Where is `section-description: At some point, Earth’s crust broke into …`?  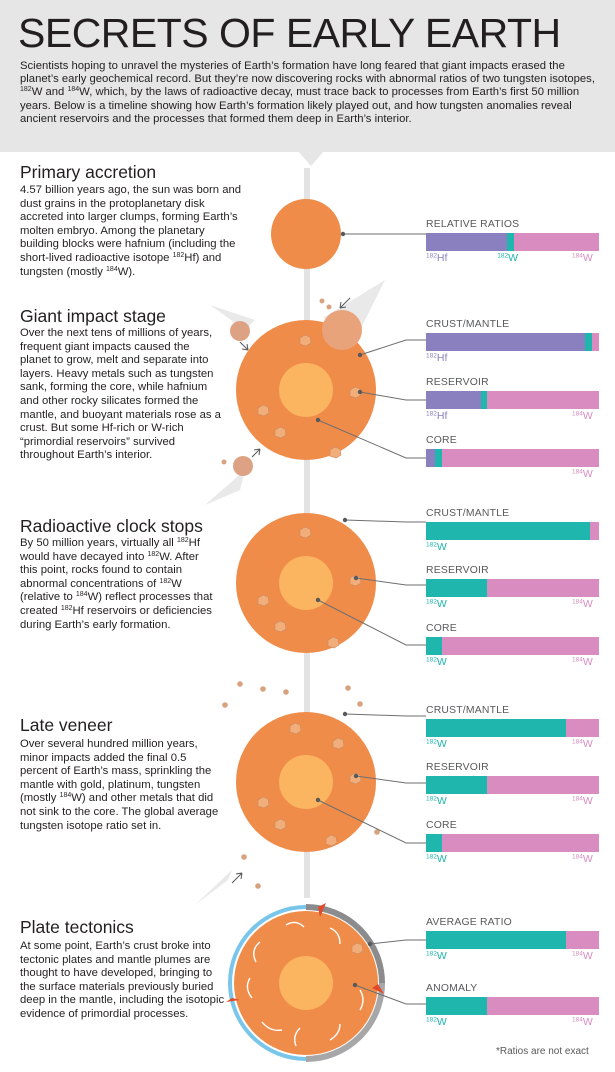
section-description: At some point, Earth’s crust broke into … is located at coordinates (122, 980).